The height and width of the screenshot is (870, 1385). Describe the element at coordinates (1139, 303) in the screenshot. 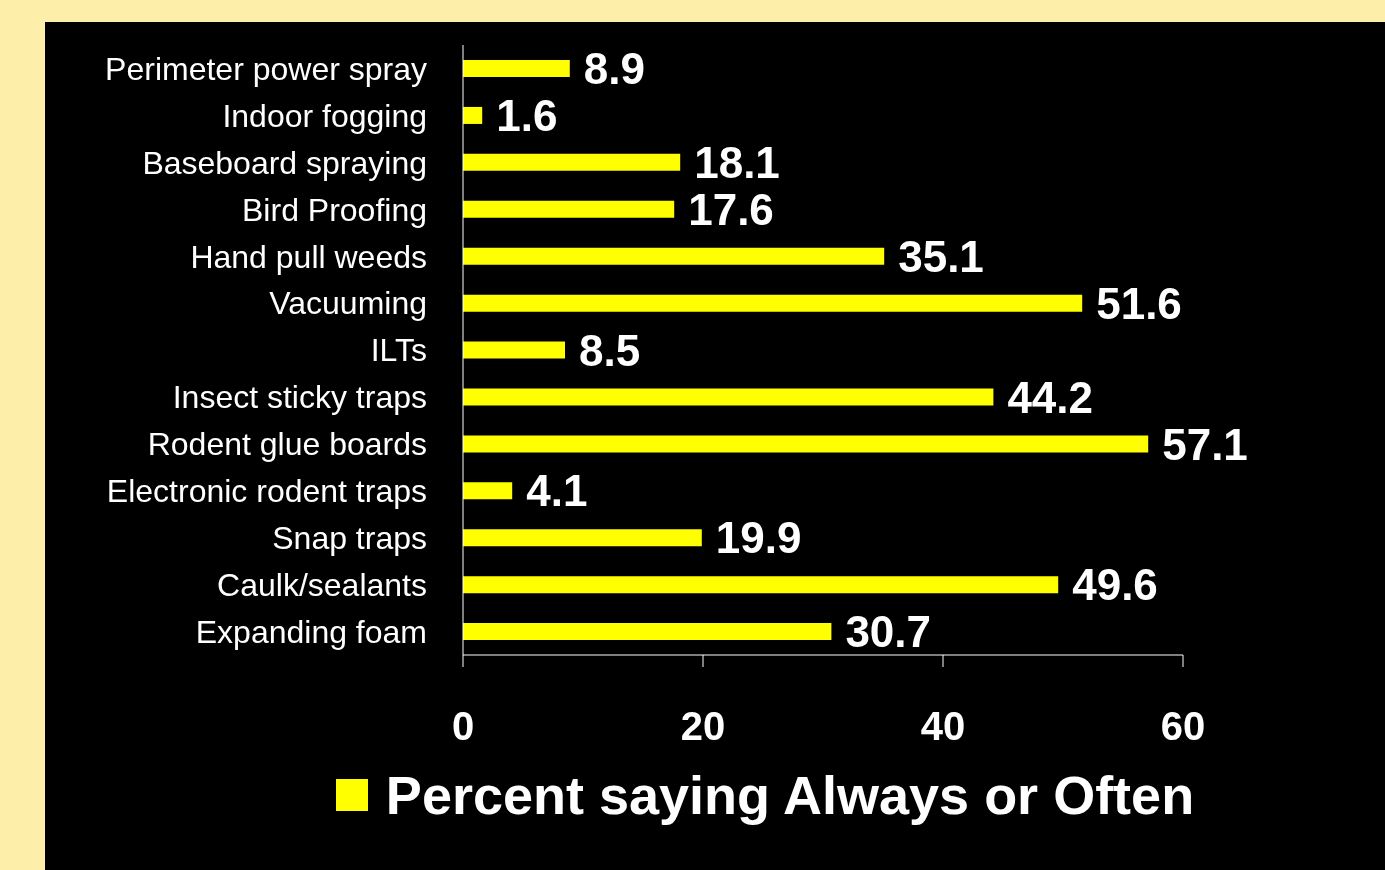

I see `data-label: 51.6` at that location.